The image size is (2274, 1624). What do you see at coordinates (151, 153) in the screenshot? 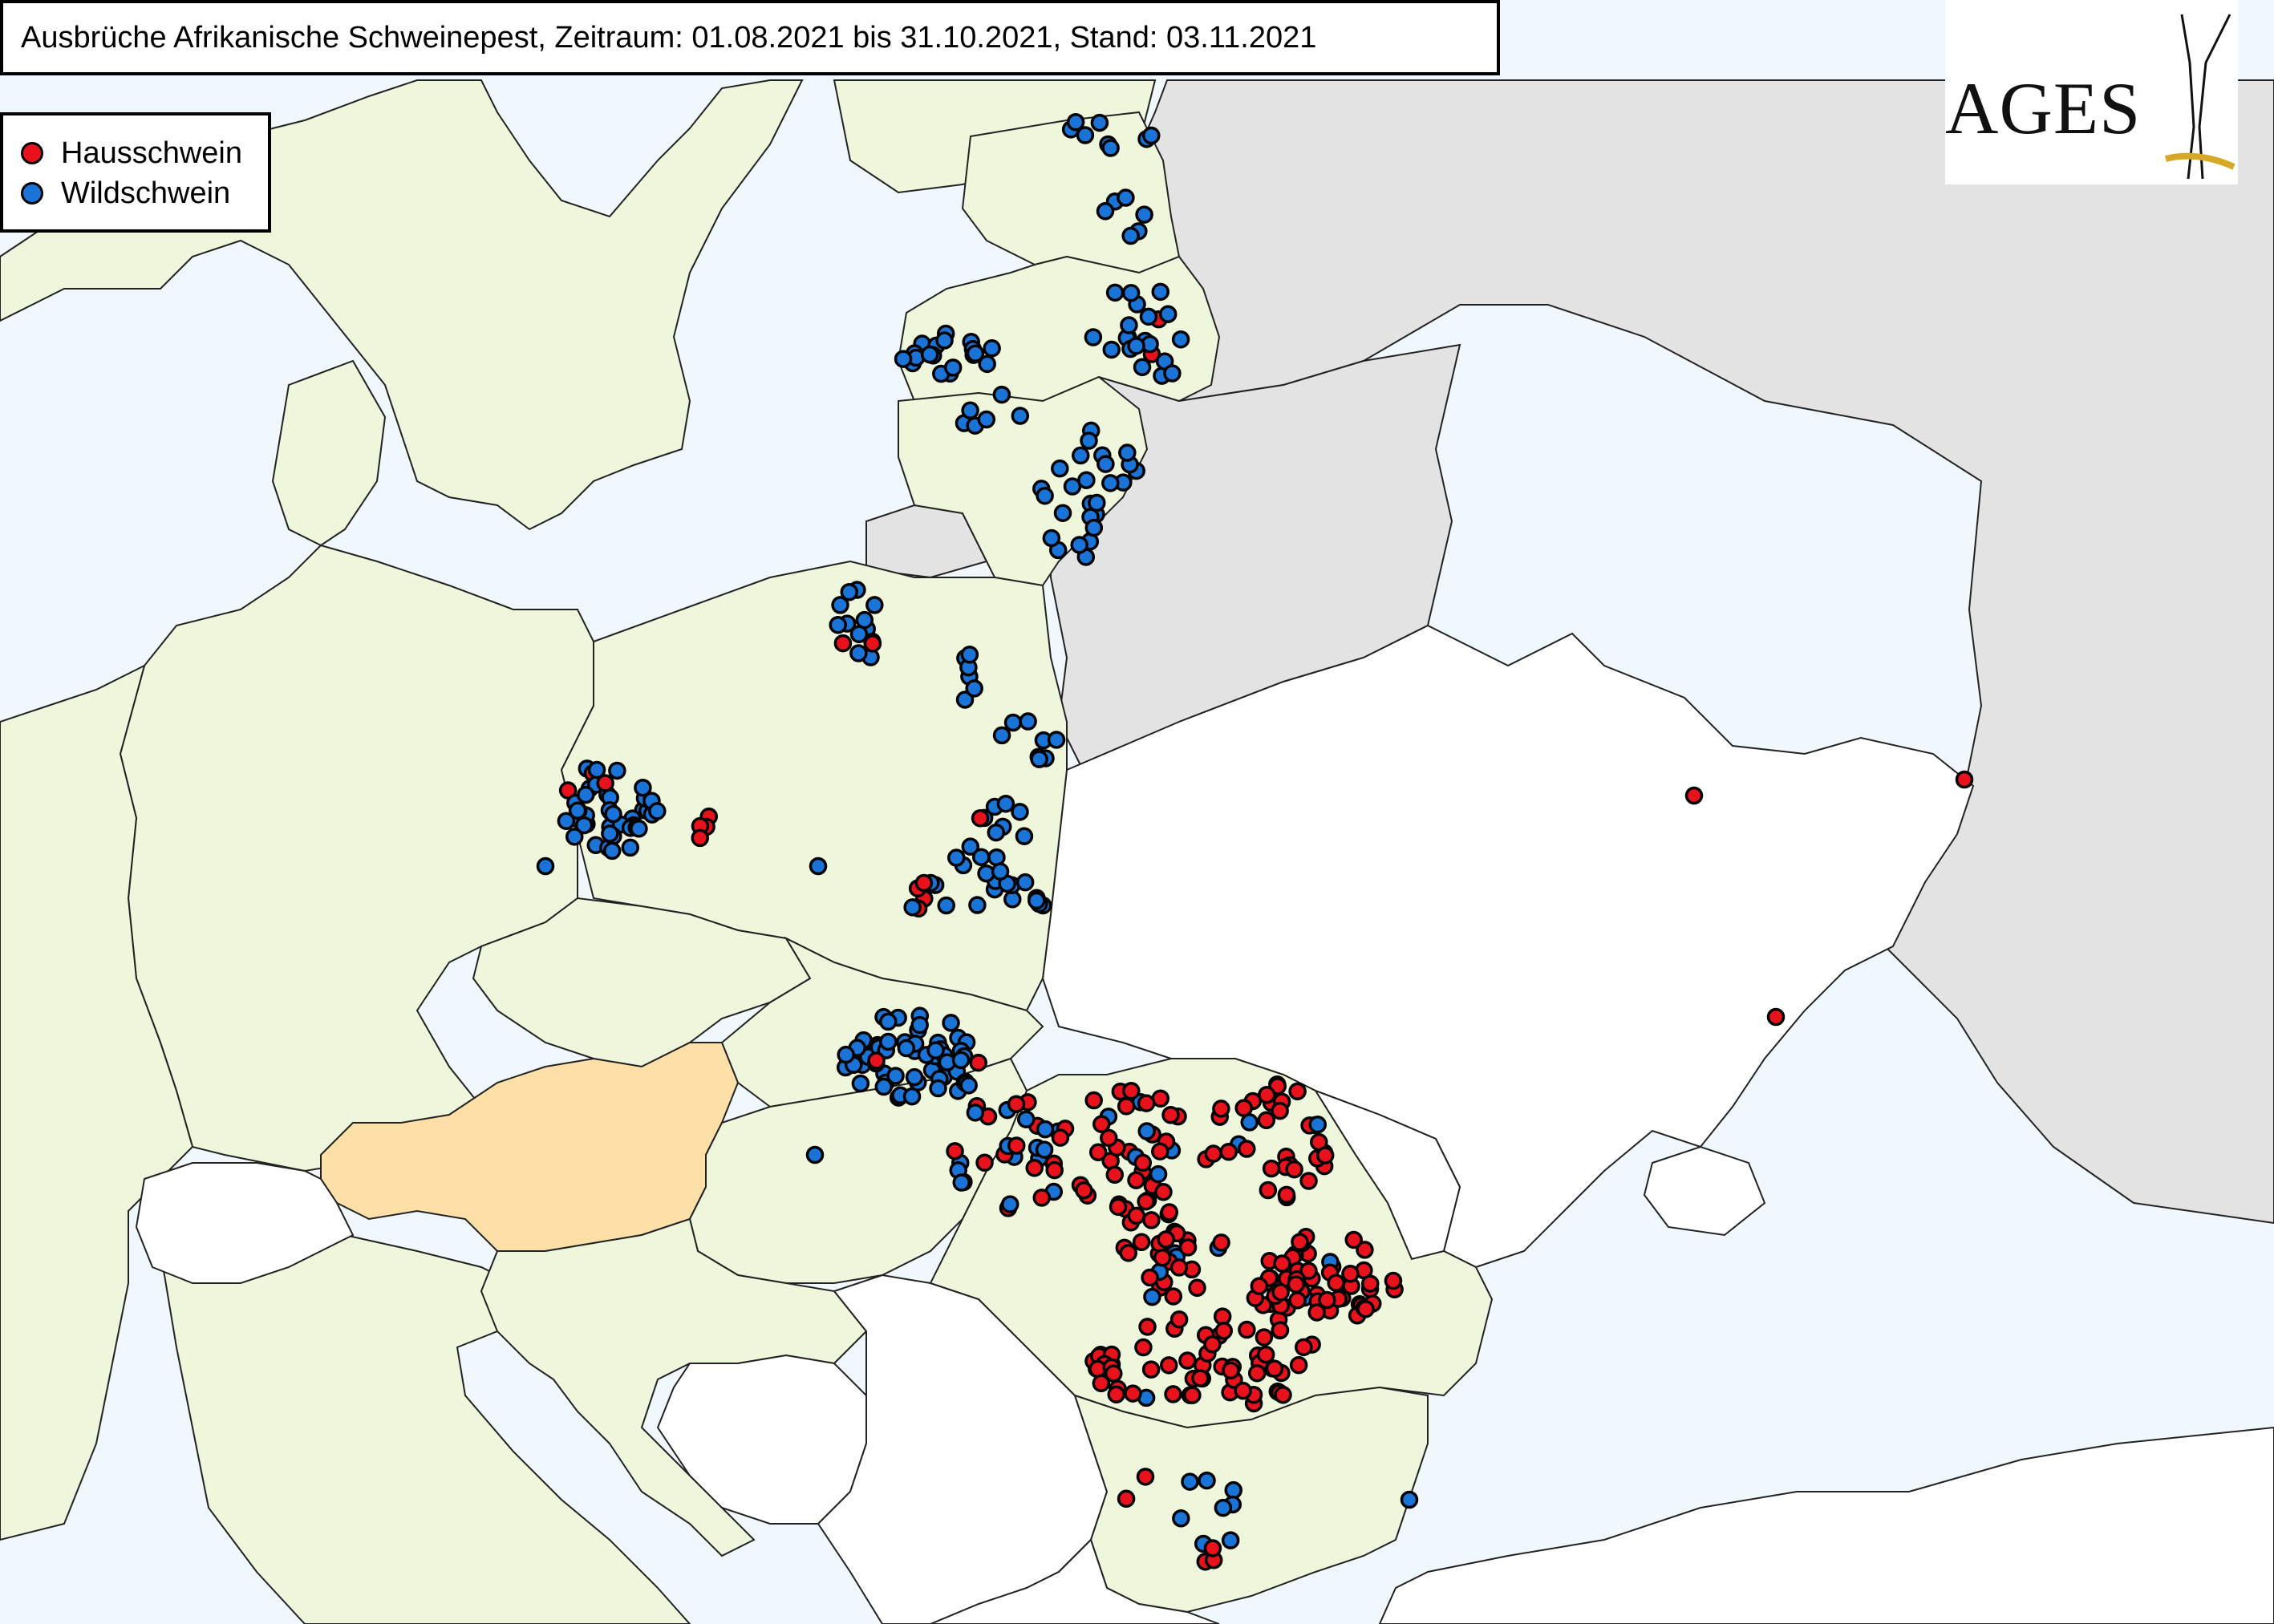
I see `legend-label-hausschwein: Hausschwein` at bounding box center [151, 153].